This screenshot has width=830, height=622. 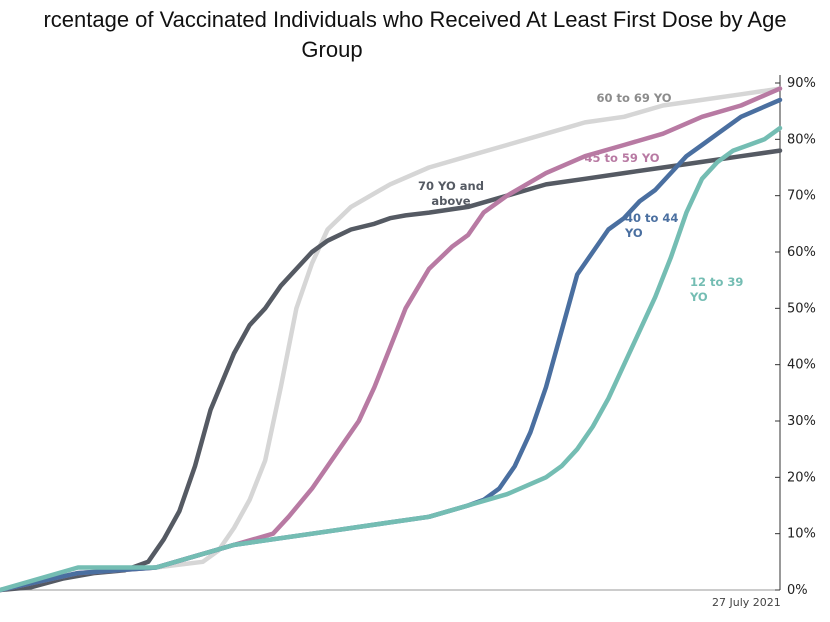 I want to click on y-tick-label: 90%, so click(x=801, y=83).